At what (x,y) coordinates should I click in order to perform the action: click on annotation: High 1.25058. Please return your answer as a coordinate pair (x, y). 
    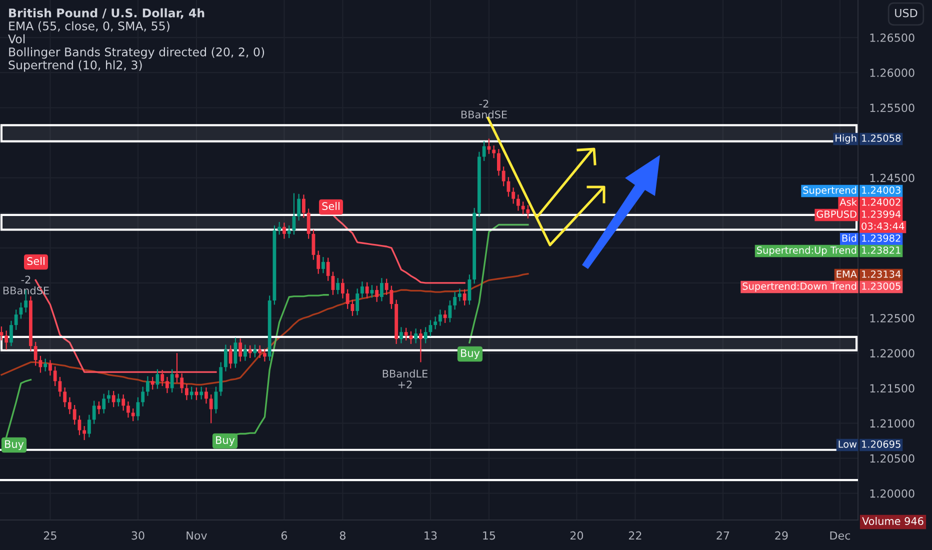
    Looking at the image, I should click on (868, 139).